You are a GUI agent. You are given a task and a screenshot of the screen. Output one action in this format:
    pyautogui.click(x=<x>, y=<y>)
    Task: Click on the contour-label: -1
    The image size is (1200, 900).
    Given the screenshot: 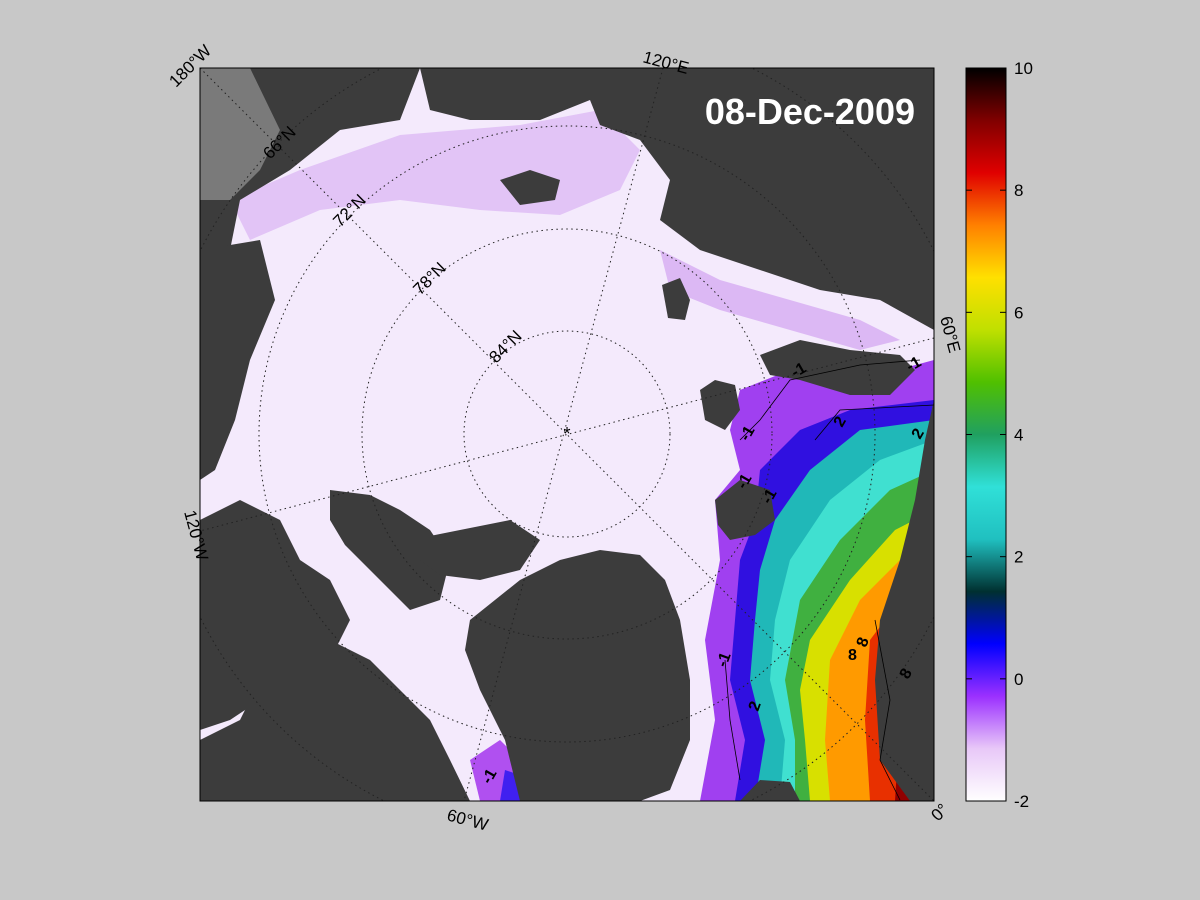 What is the action you would take?
    pyautogui.click(x=724, y=659)
    